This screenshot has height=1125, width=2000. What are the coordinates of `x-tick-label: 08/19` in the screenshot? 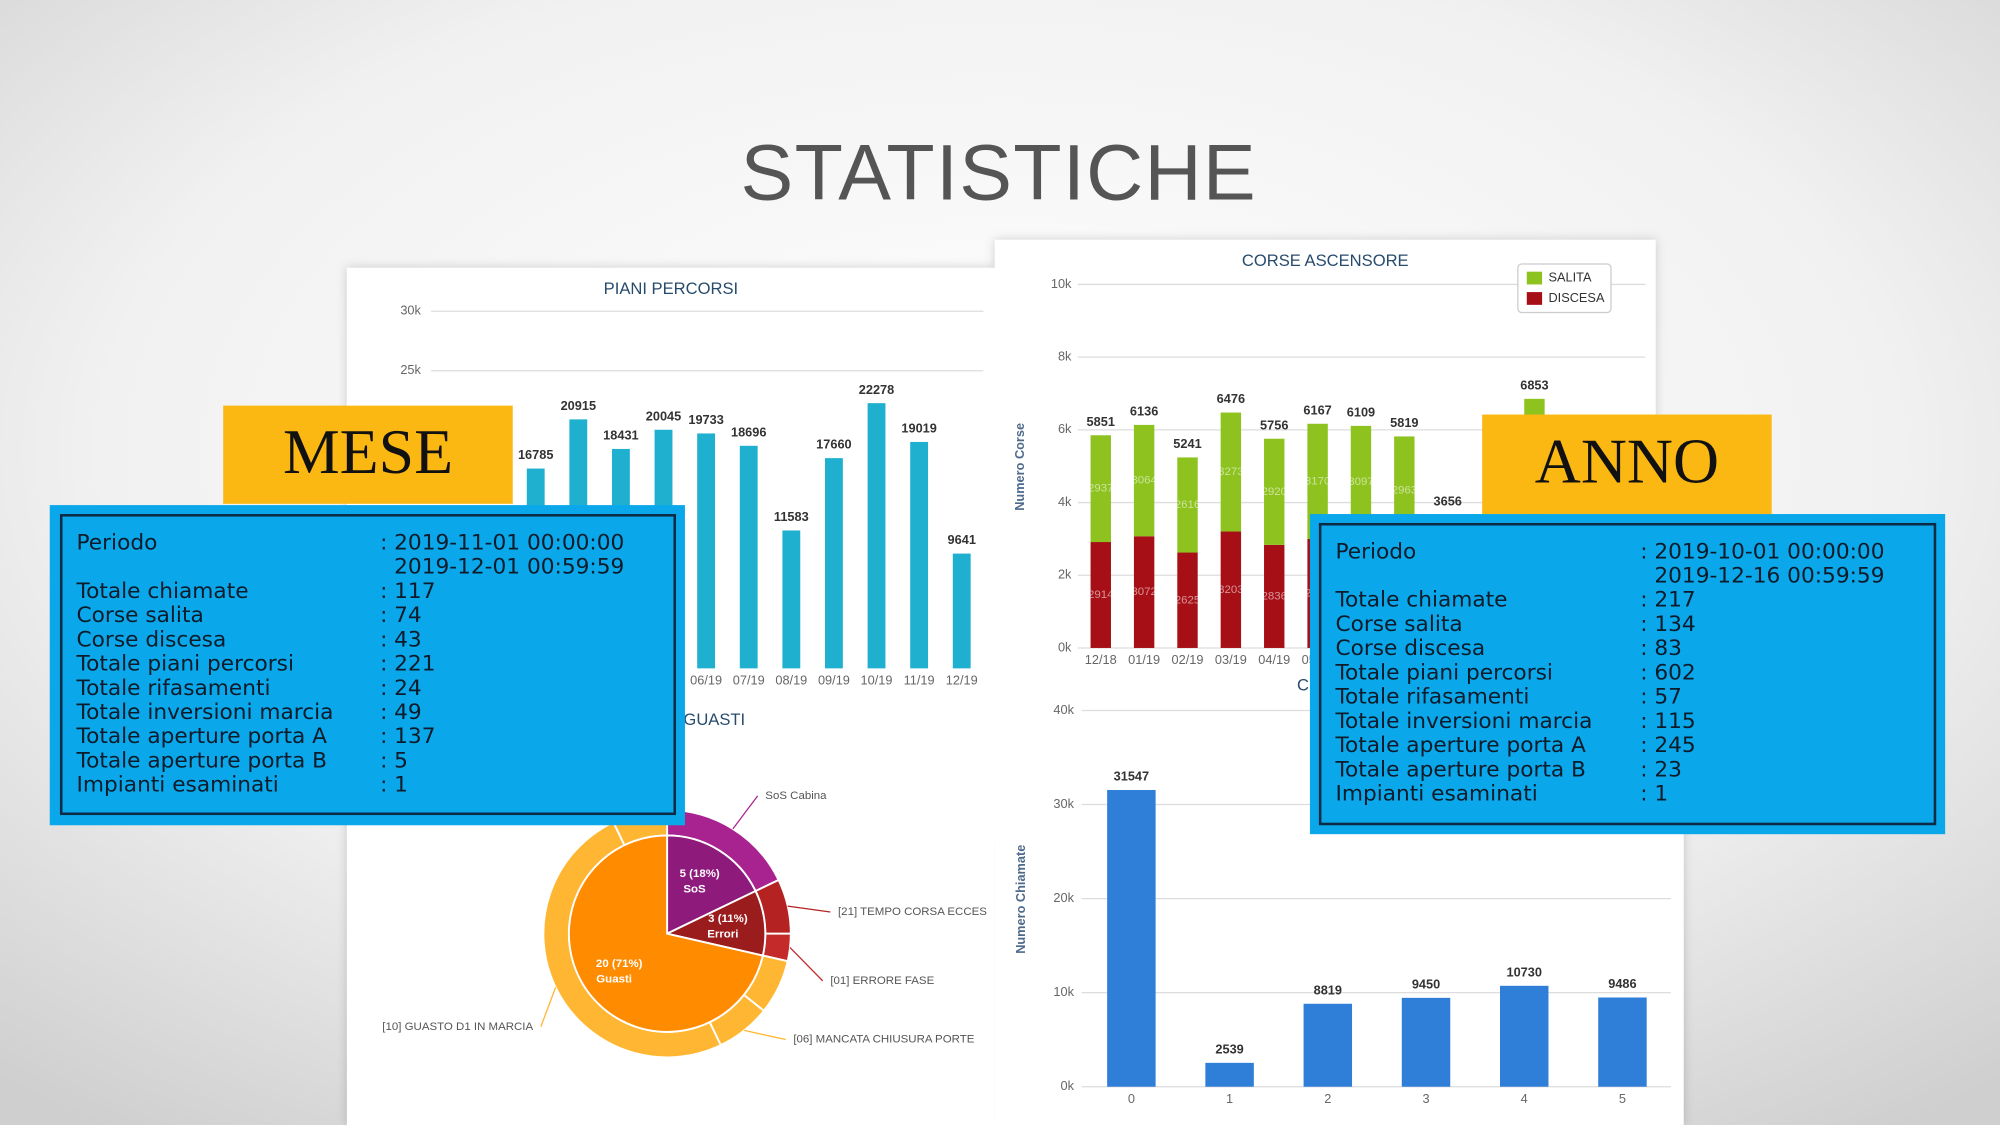 It's located at (791, 679).